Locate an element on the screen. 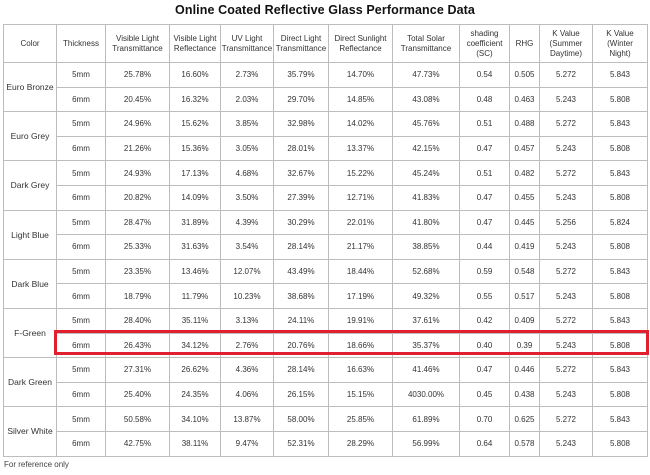 This screenshot has height=475, width=650. value-cell: 18.79% is located at coordinates (137, 296).